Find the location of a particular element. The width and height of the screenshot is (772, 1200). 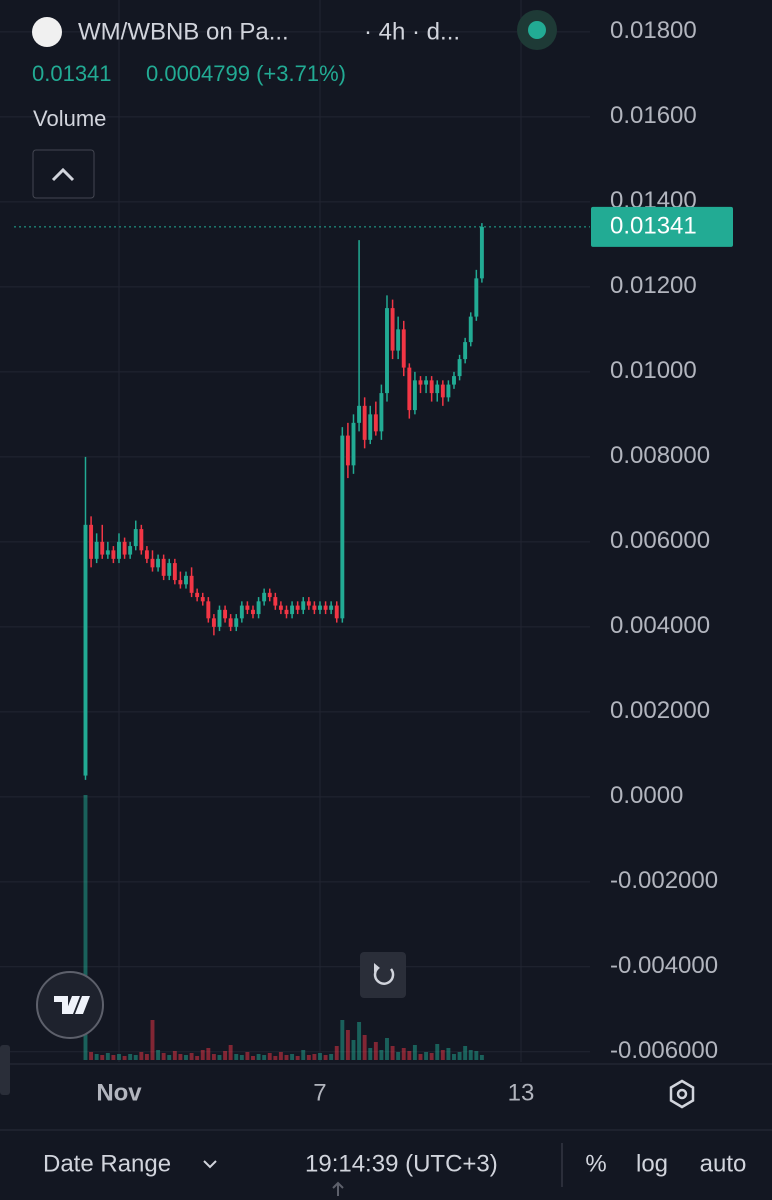

chevron-up is located at coordinates (63, 174).